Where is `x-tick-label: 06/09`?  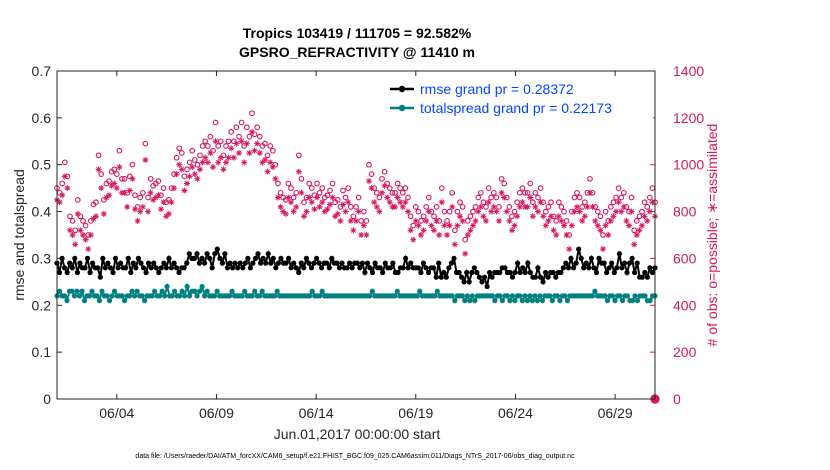 x-tick-label: 06/09 is located at coordinates (216, 413).